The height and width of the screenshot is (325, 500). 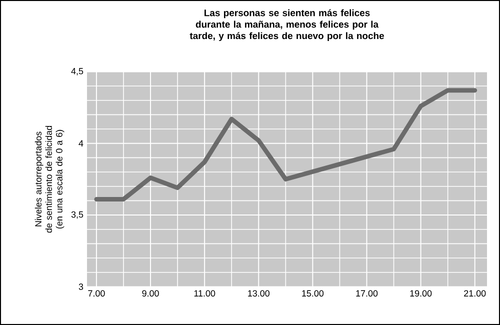 I want to click on x-tick-label: 13.00, so click(x=259, y=293).